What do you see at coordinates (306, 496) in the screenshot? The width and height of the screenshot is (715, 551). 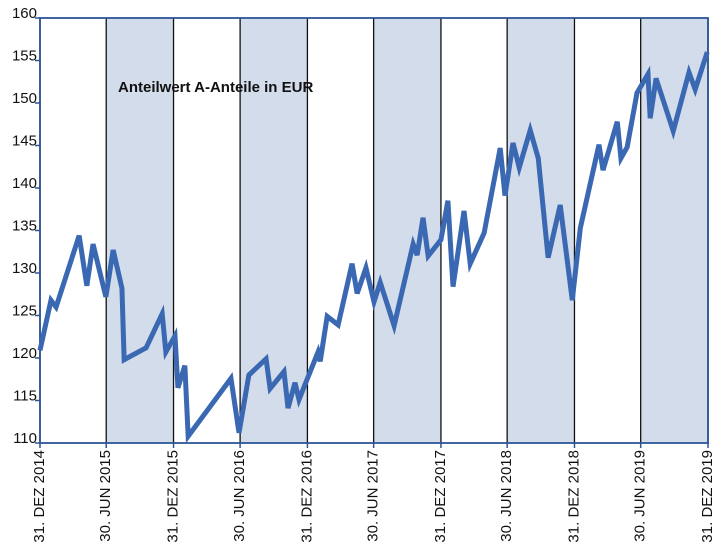 I see `x-tick-label: 31. DEZ 2016` at bounding box center [306, 496].